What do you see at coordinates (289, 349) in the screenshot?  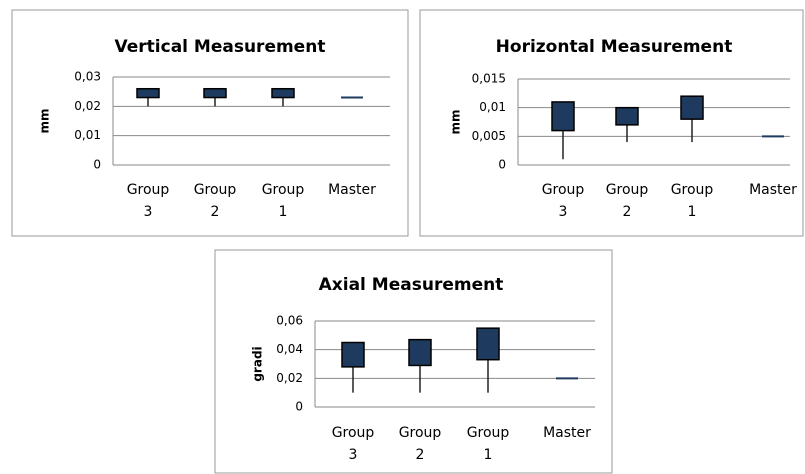 I see `y-tick-label: 0,04` at bounding box center [289, 349].